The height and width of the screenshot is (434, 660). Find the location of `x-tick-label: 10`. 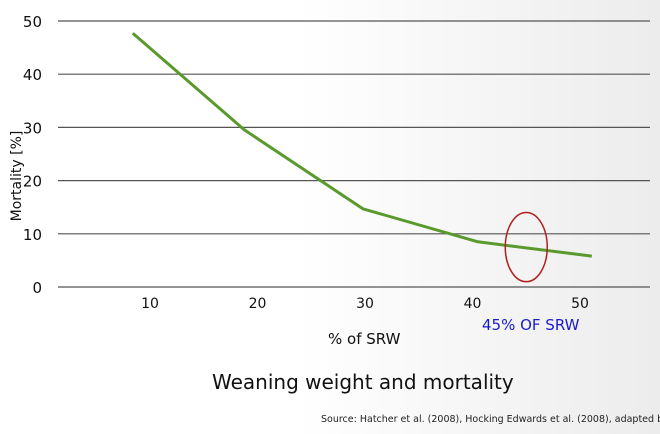

x-tick-label: 10 is located at coordinates (150, 304).